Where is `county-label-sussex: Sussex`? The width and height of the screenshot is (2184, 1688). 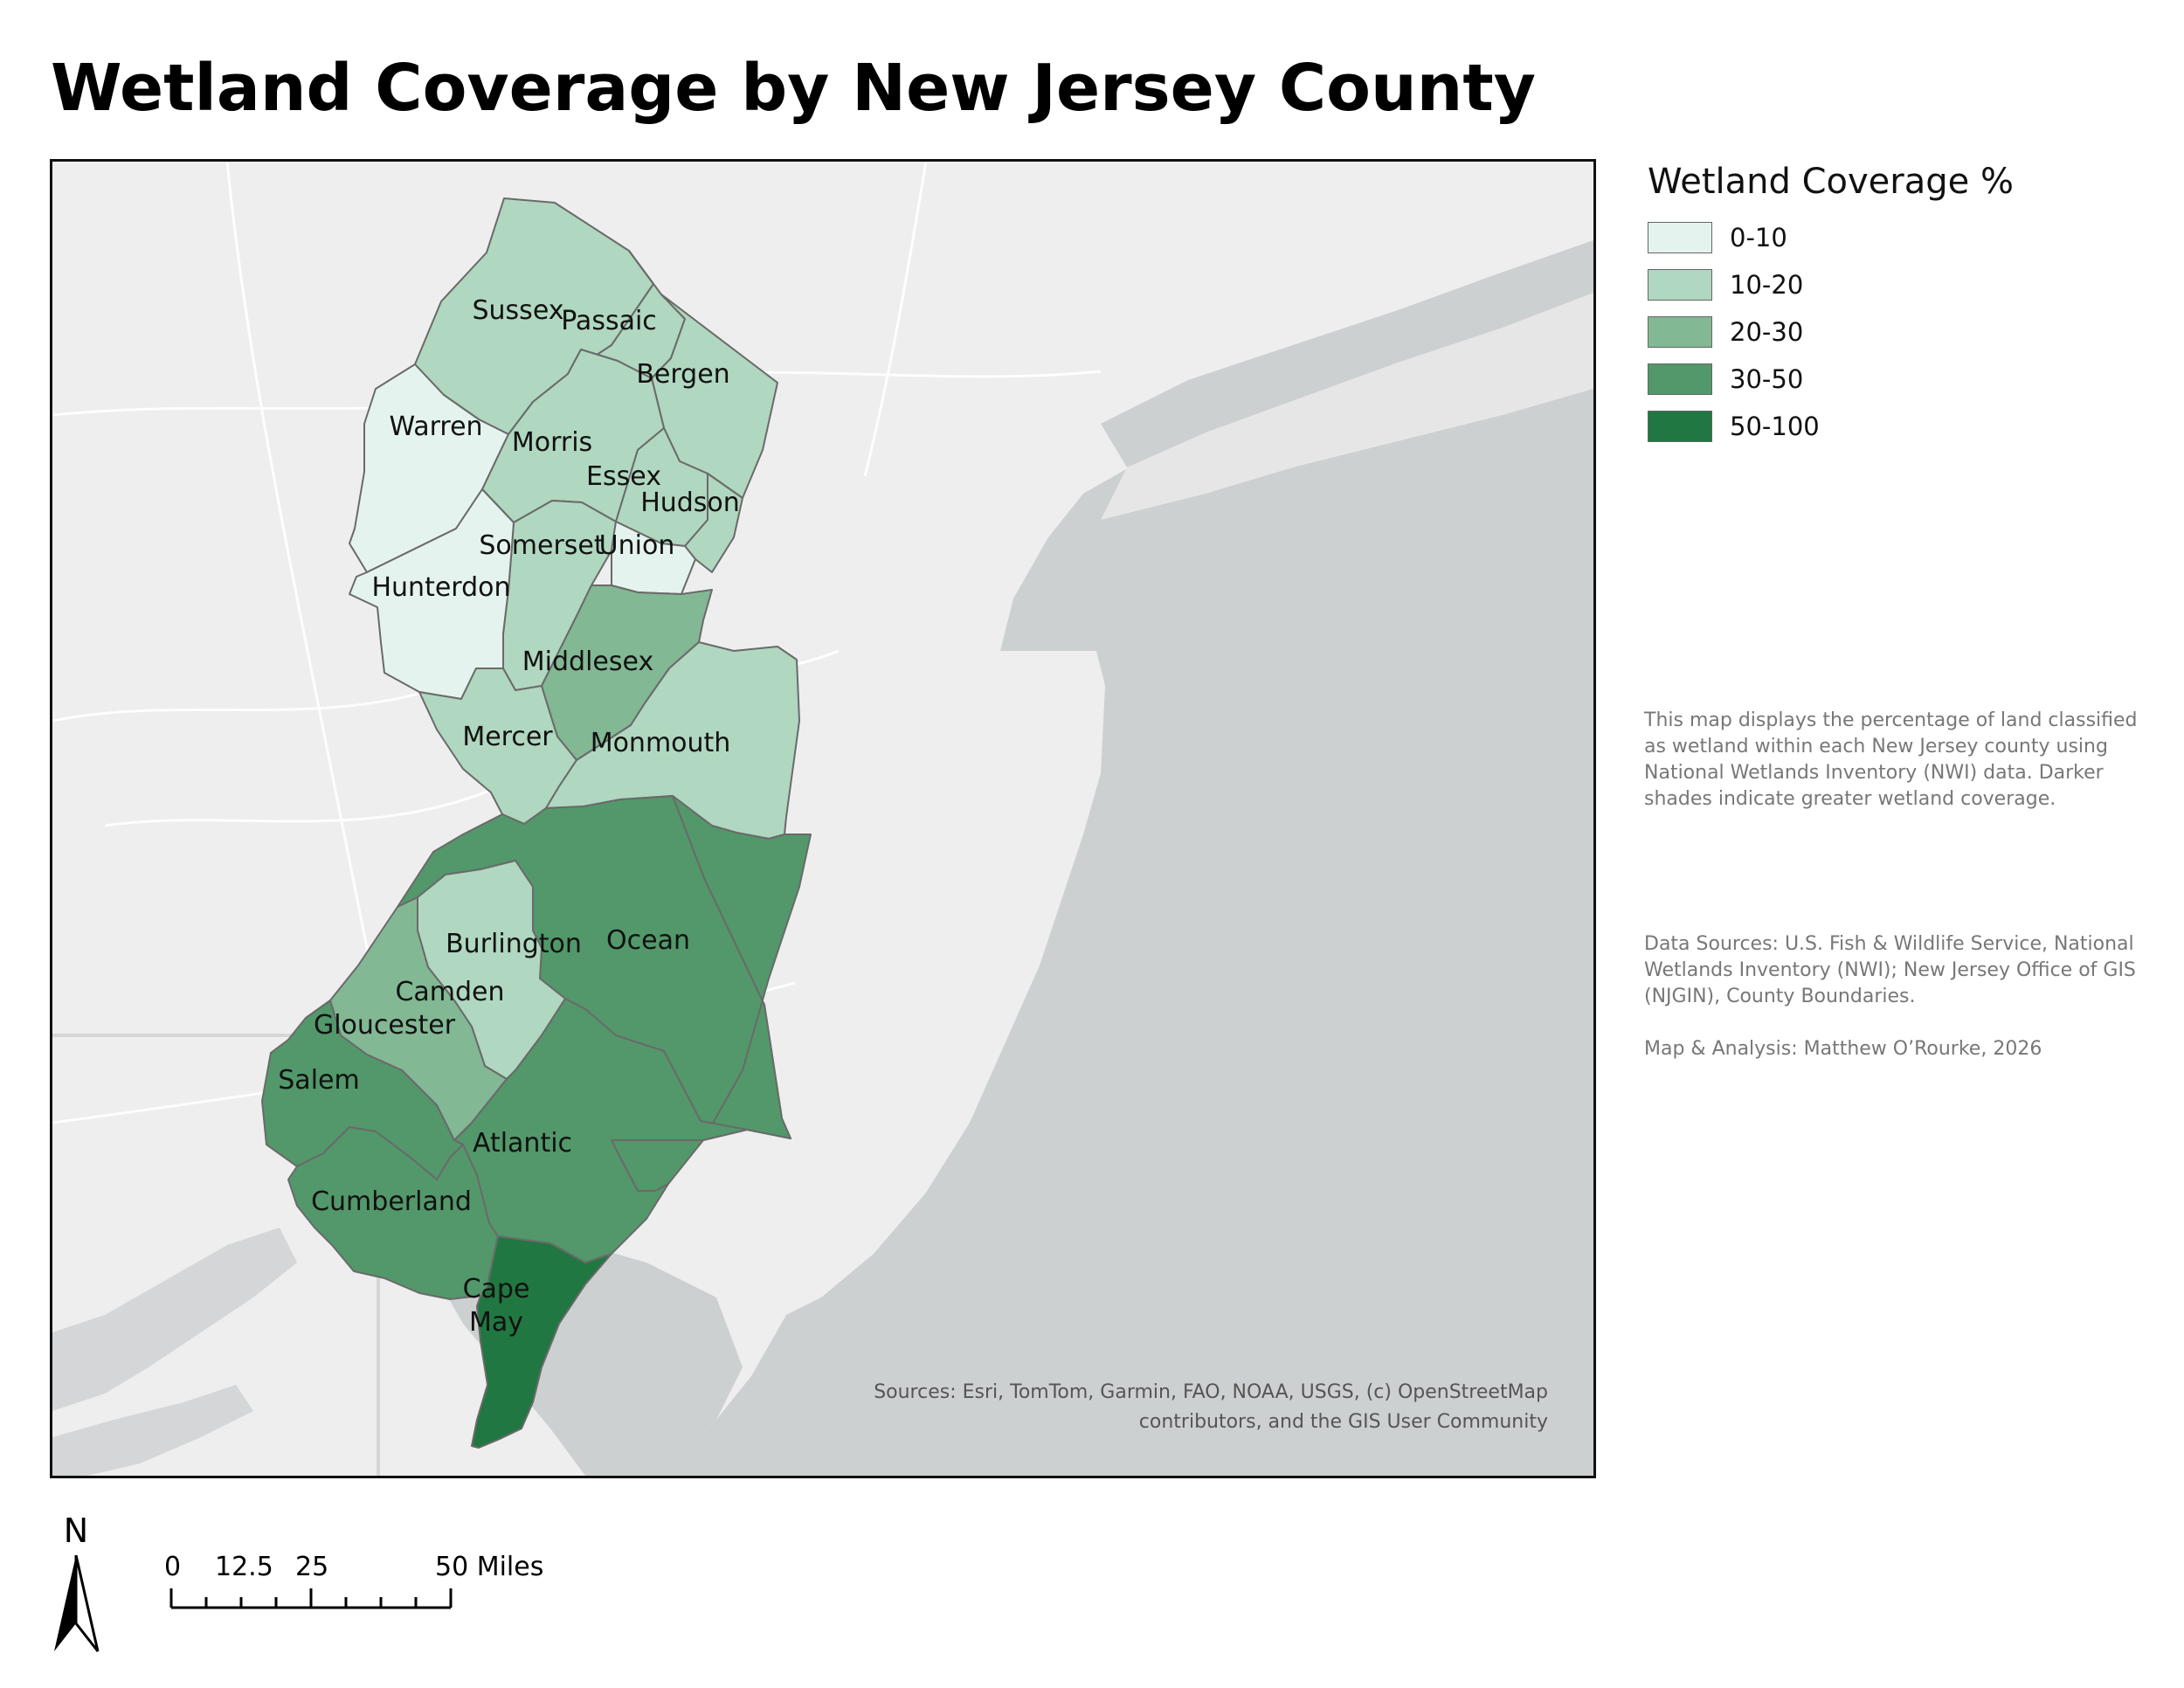
county-label-sussex: Sussex is located at coordinates (518, 310).